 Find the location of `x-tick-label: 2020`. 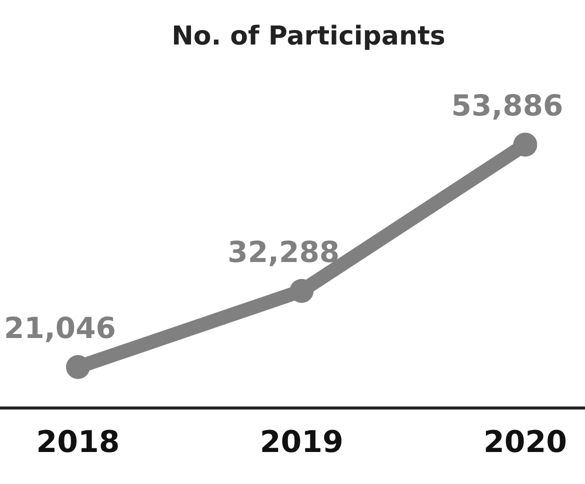

x-tick-label: 2020 is located at coordinates (525, 442).